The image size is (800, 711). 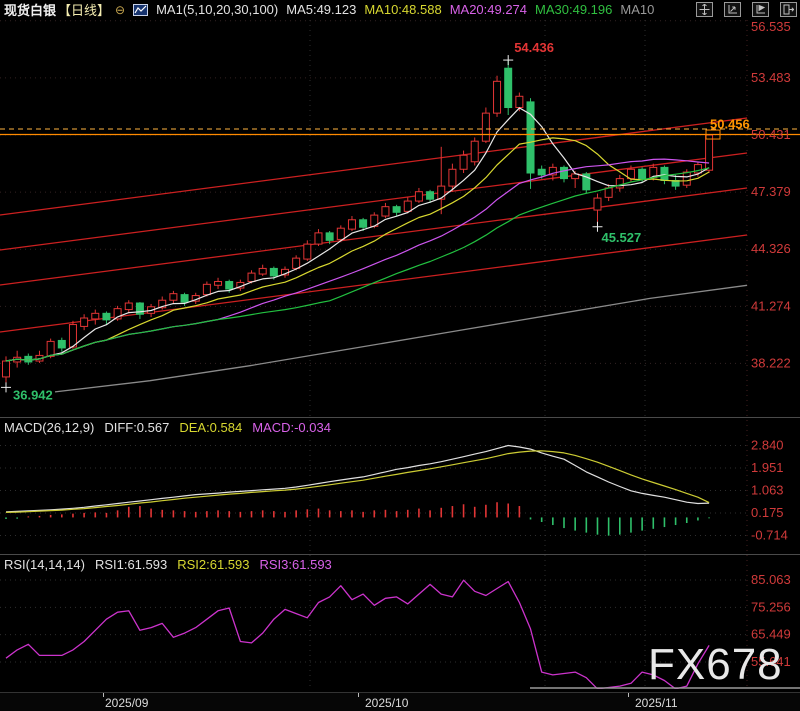 What do you see at coordinates (488, 9) in the screenshot?
I see `ma20-value: MA20:49.274` at bounding box center [488, 9].